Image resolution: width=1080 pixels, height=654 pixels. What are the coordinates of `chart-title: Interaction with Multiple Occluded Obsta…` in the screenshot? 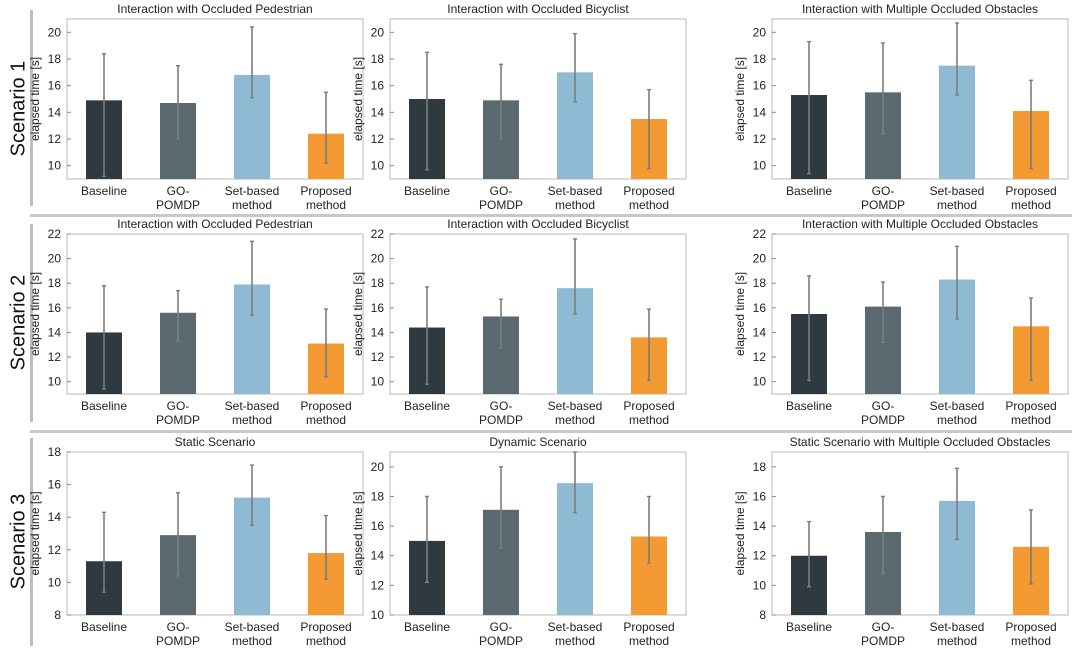 It's located at (920, 224).